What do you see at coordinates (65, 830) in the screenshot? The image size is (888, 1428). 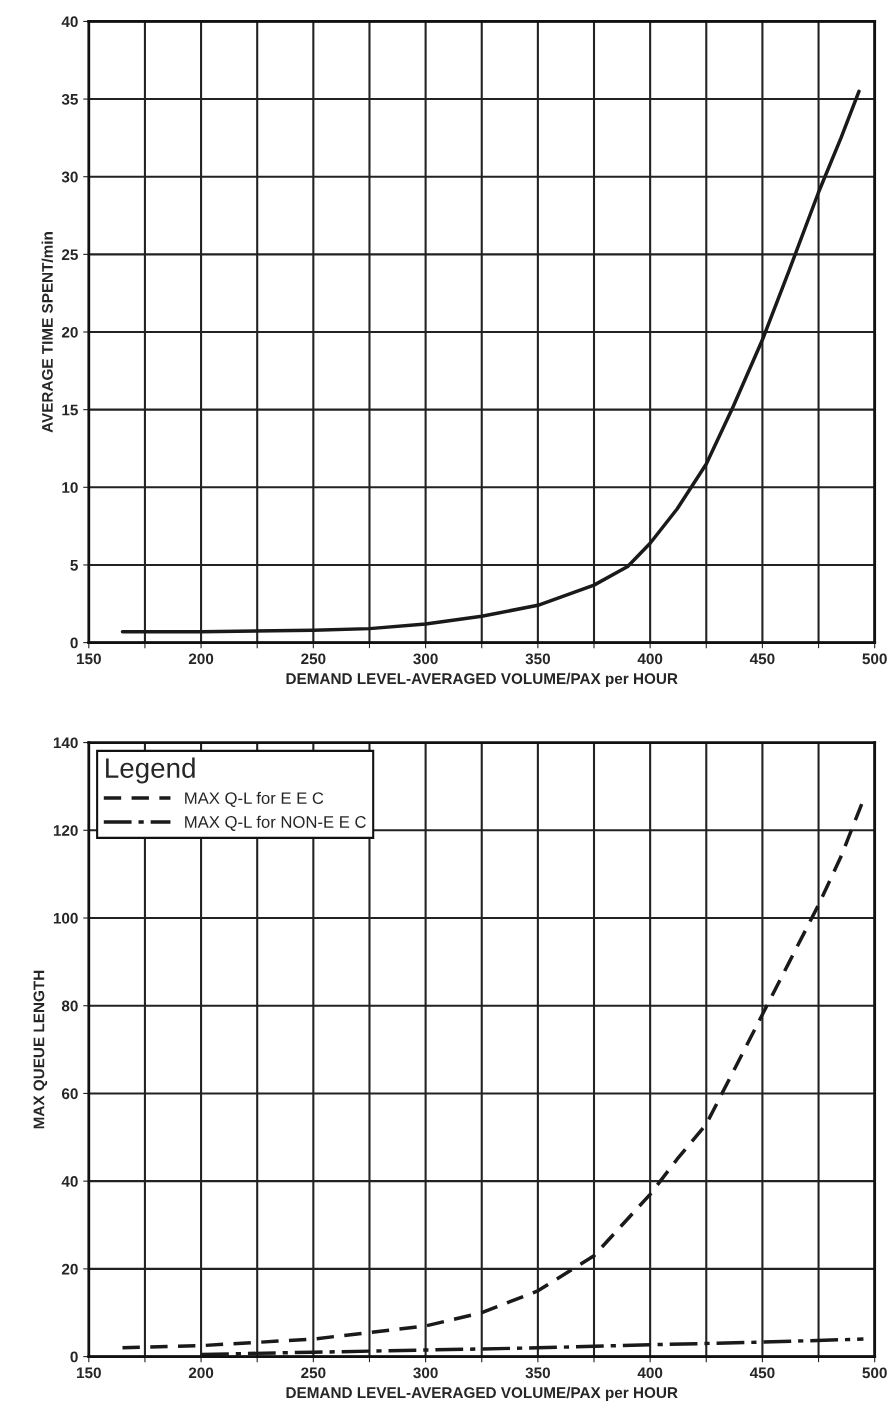 I see `y-tick-label: 120` at bounding box center [65, 830].